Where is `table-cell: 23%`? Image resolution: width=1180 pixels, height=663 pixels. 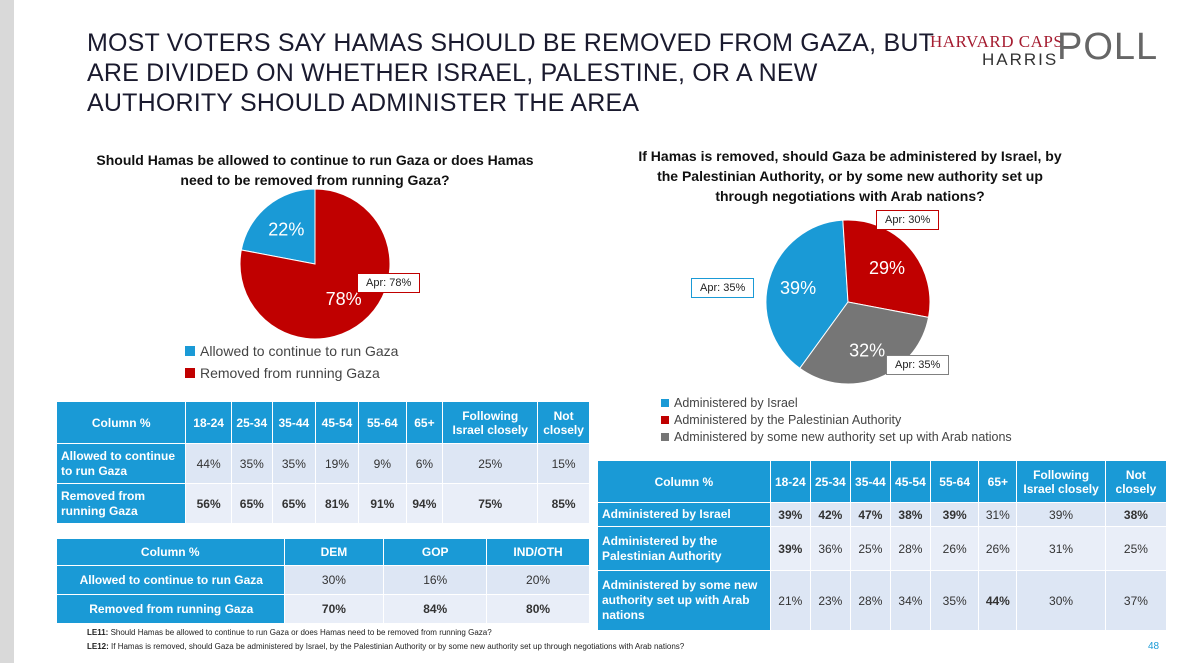
table-cell: 23% is located at coordinates (830, 600).